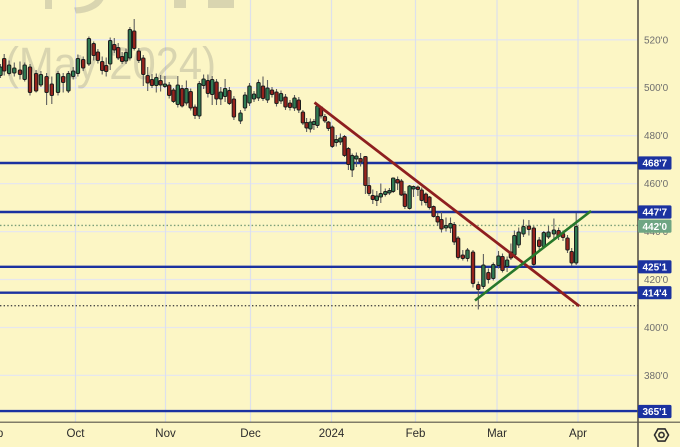 This screenshot has width=680, height=447. What do you see at coordinates (656, 40) in the screenshot?
I see `svg-text: 520'0` at bounding box center [656, 40].